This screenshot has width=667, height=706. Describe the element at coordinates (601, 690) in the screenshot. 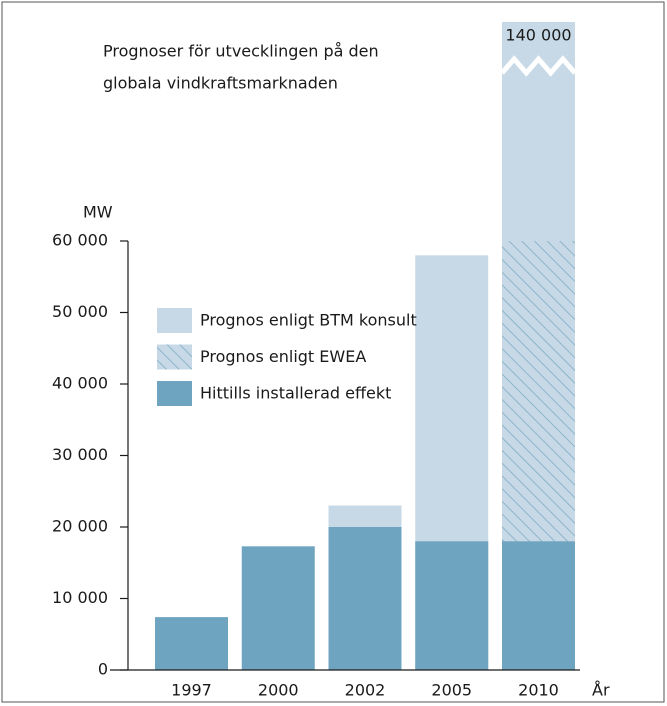

I see `x-axis-label: År` at that location.